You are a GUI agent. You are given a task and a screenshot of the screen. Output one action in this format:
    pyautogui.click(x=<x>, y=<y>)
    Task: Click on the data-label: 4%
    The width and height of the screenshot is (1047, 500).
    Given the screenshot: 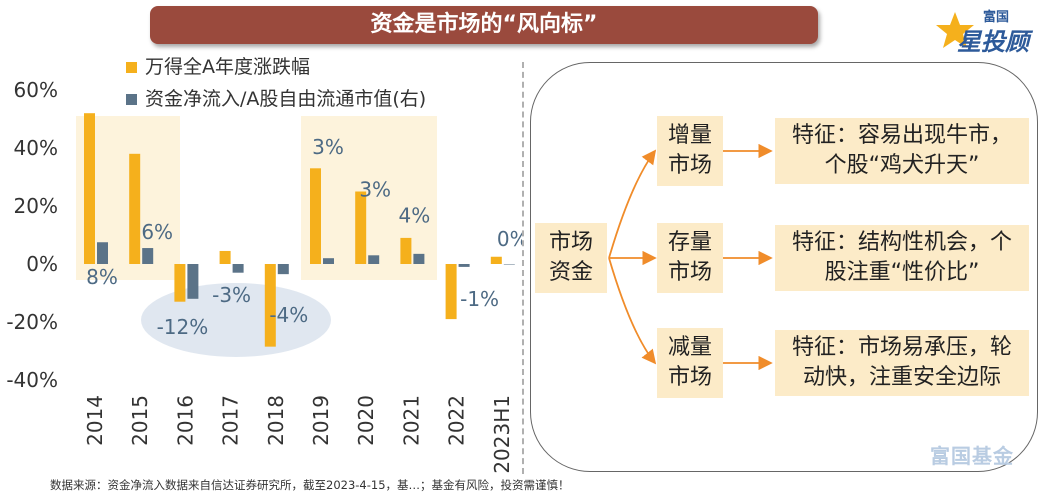 What is the action you would take?
    pyautogui.click(x=415, y=216)
    